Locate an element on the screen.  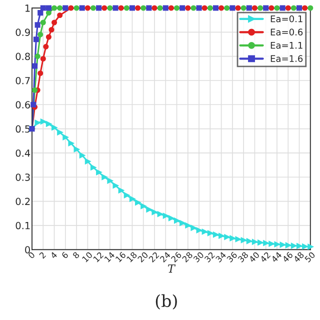
x-tick-label: 50 is located at coordinates (310, 257).